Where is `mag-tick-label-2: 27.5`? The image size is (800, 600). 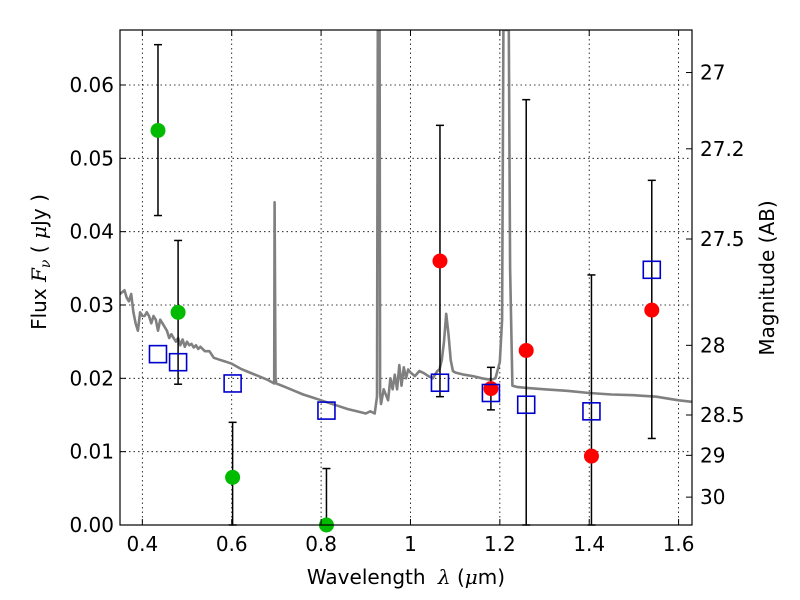 mag-tick-label-2: 27.5 is located at coordinates (722, 239).